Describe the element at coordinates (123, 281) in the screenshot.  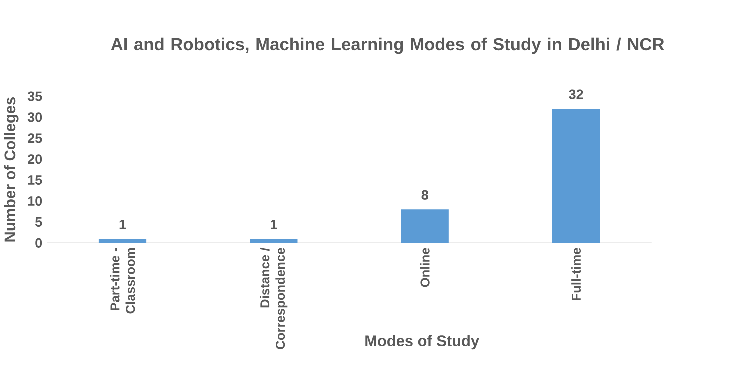
I see `x-tick-label: Part-time - Classroom` at that location.